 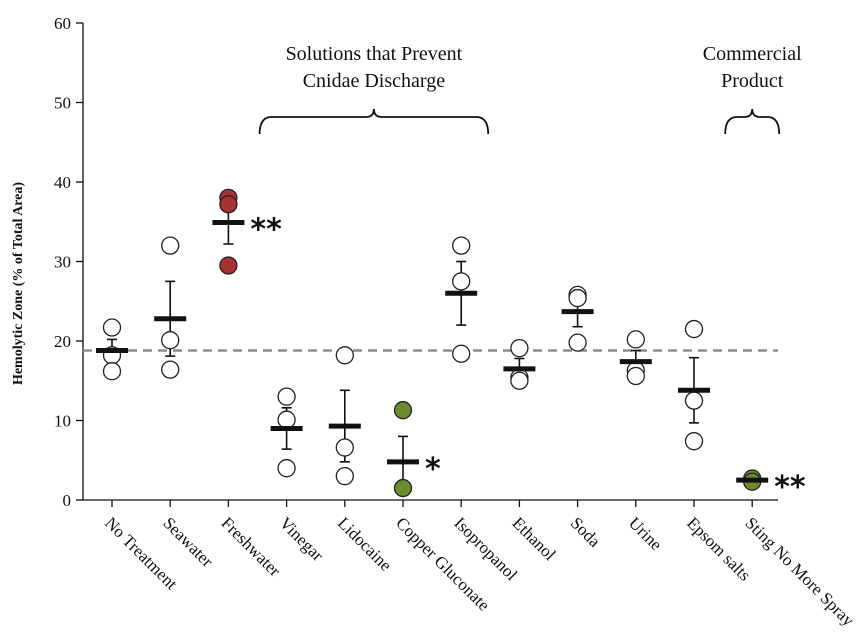 What do you see at coordinates (752, 81) in the screenshot?
I see `group-label: Product` at bounding box center [752, 81].